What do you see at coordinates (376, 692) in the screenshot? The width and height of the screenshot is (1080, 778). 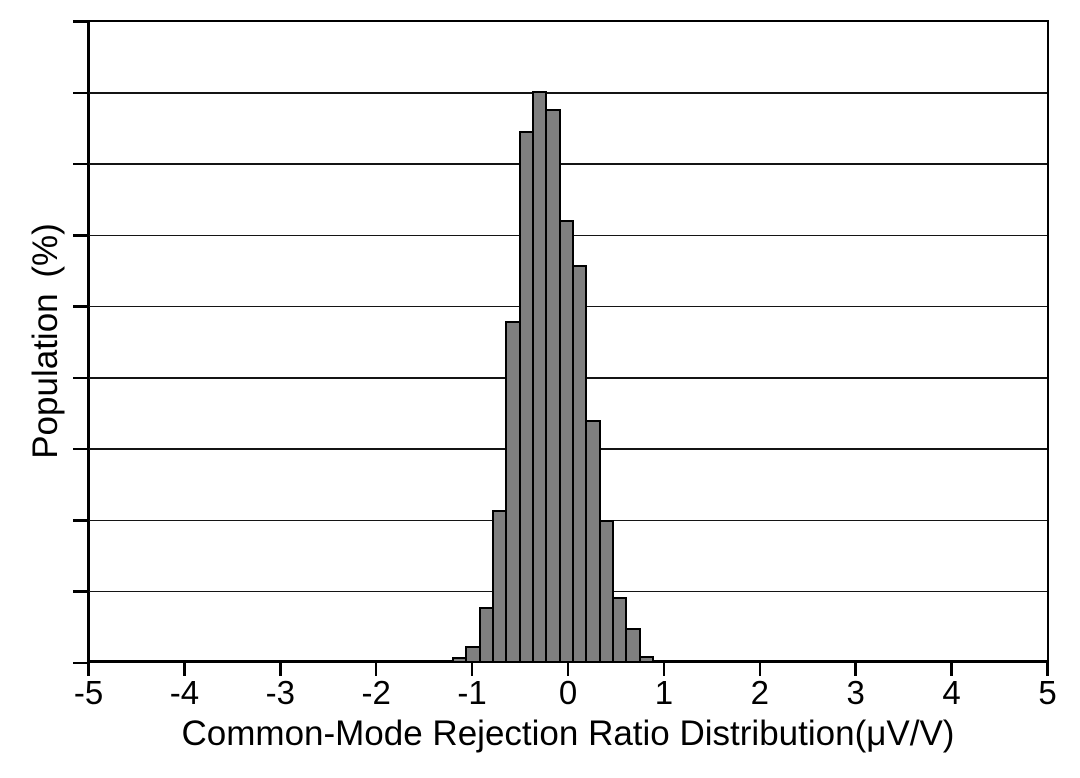 I see `x-axis-tick-label: -2` at bounding box center [376, 692].